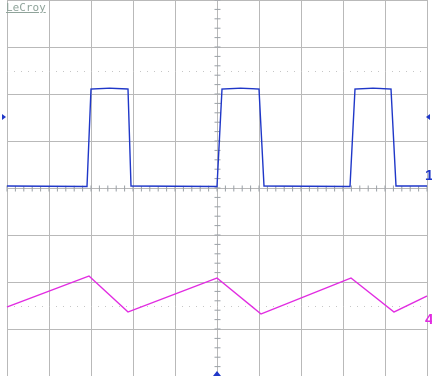 The image size is (432, 376). What do you see at coordinates (428, 175) in the screenshot?
I see `channel-1-label: 1` at bounding box center [428, 175].